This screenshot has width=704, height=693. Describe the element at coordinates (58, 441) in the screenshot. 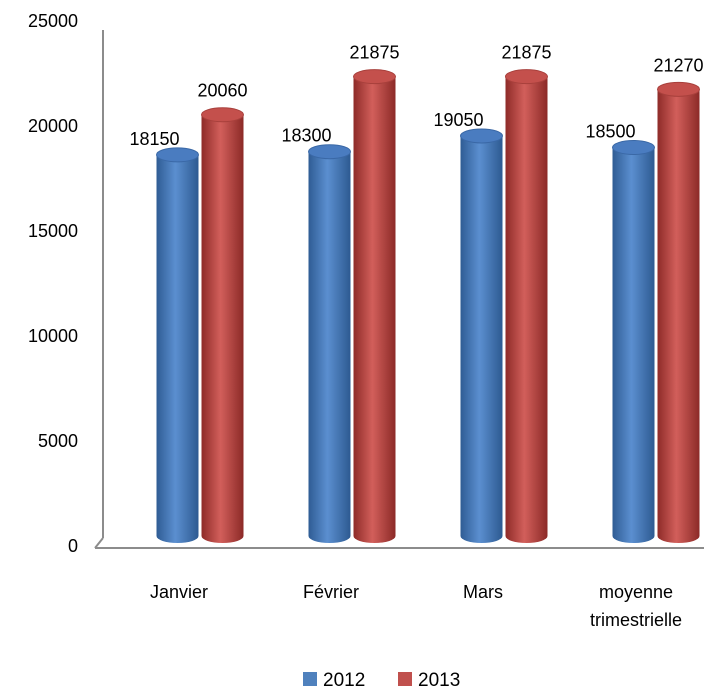

I see `y-tick-label: 5000` at that location.